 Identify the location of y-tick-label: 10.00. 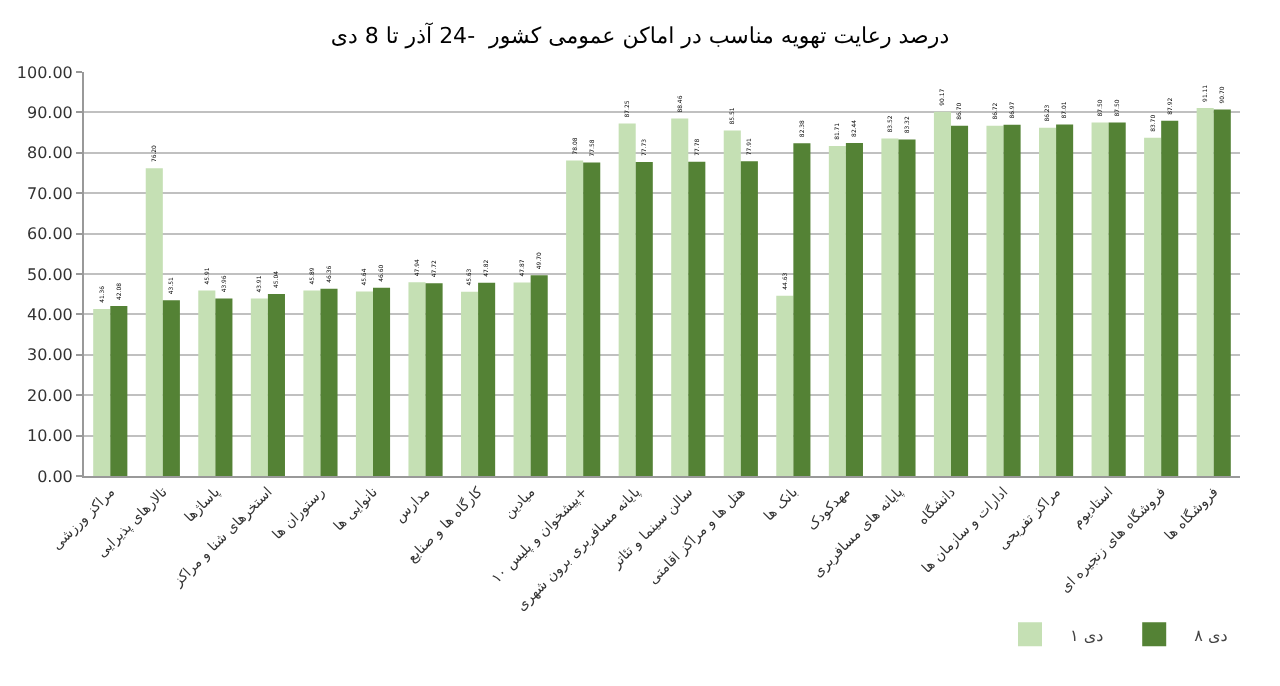
(49, 436).